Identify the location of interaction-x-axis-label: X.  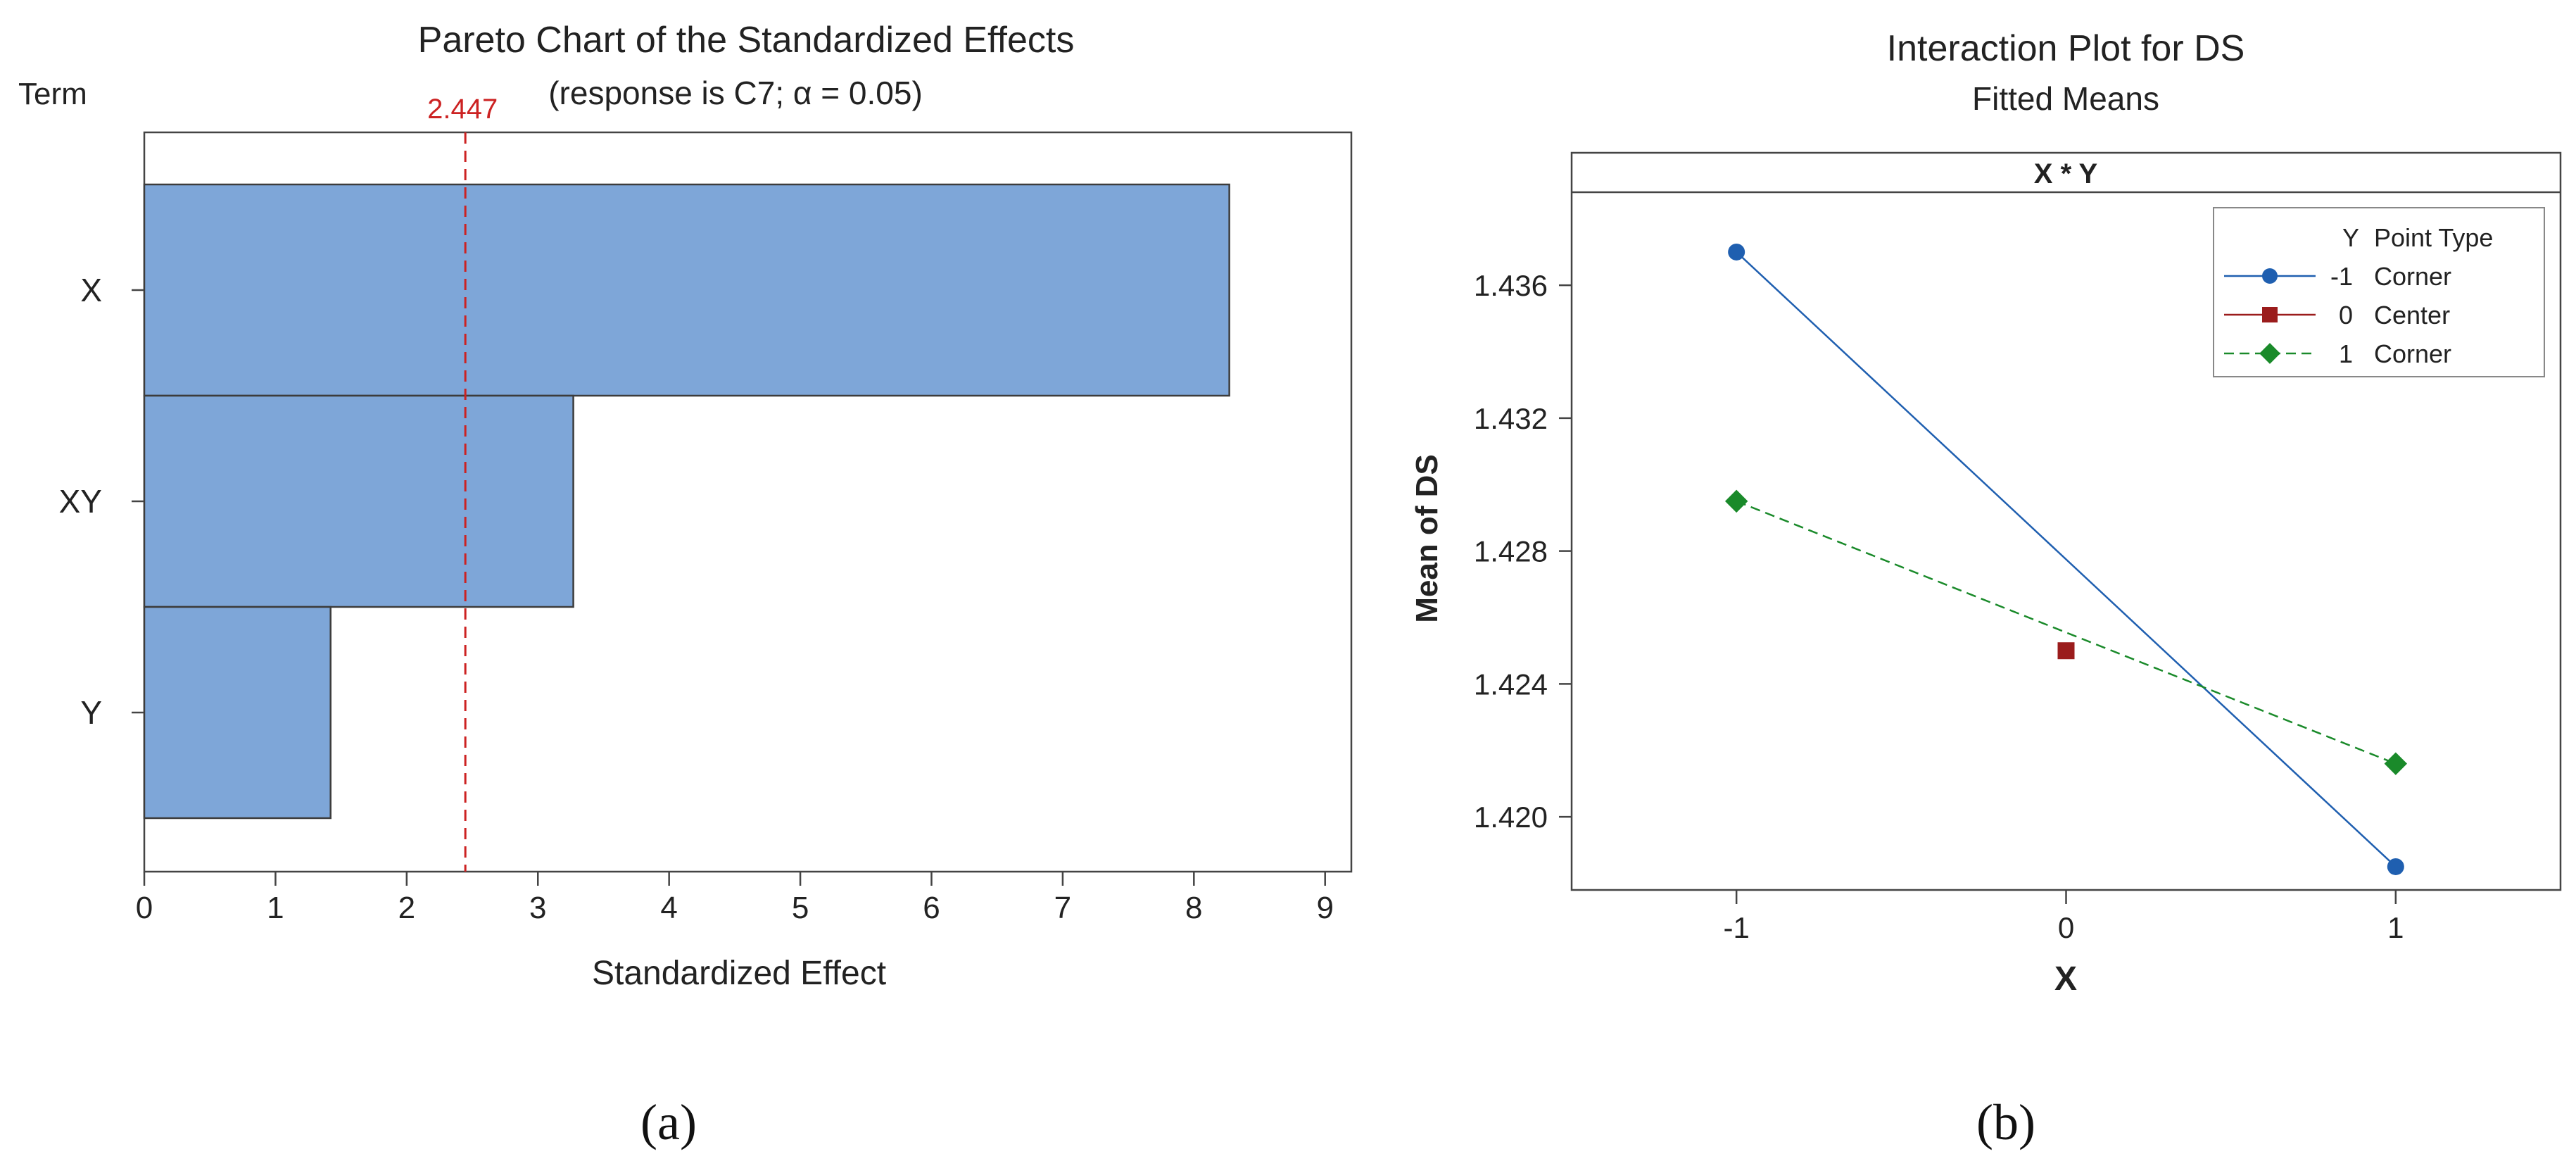
(2065, 979).